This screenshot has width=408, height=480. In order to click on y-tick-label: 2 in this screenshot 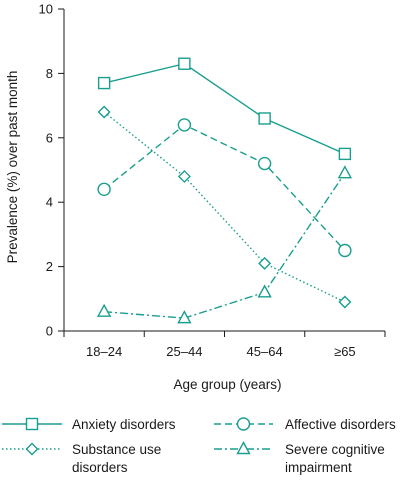, I will do `click(49, 266)`.